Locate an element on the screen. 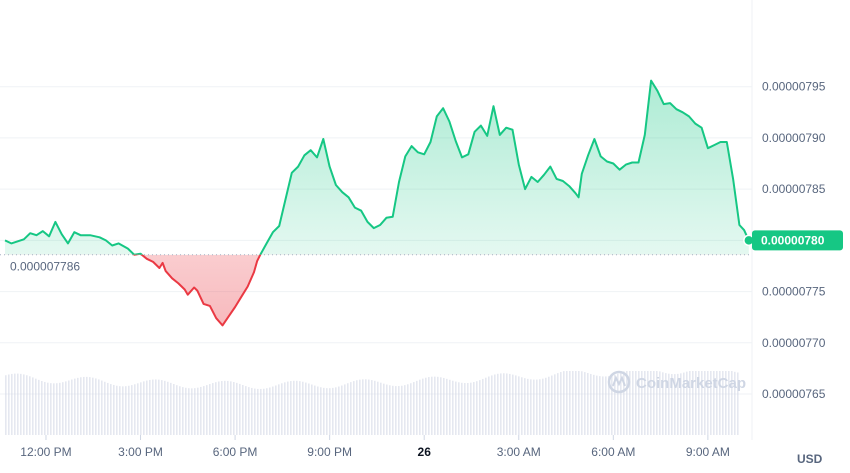 The image size is (850, 473). x-tick-label: 6:00 AM is located at coordinates (613, 452).